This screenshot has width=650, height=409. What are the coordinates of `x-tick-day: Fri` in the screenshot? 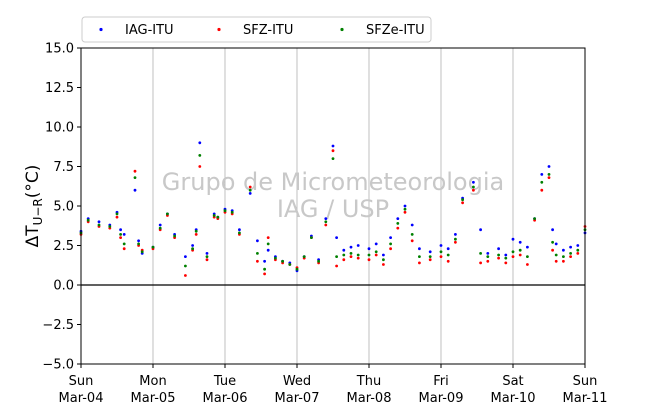 It's located at (441, 381).